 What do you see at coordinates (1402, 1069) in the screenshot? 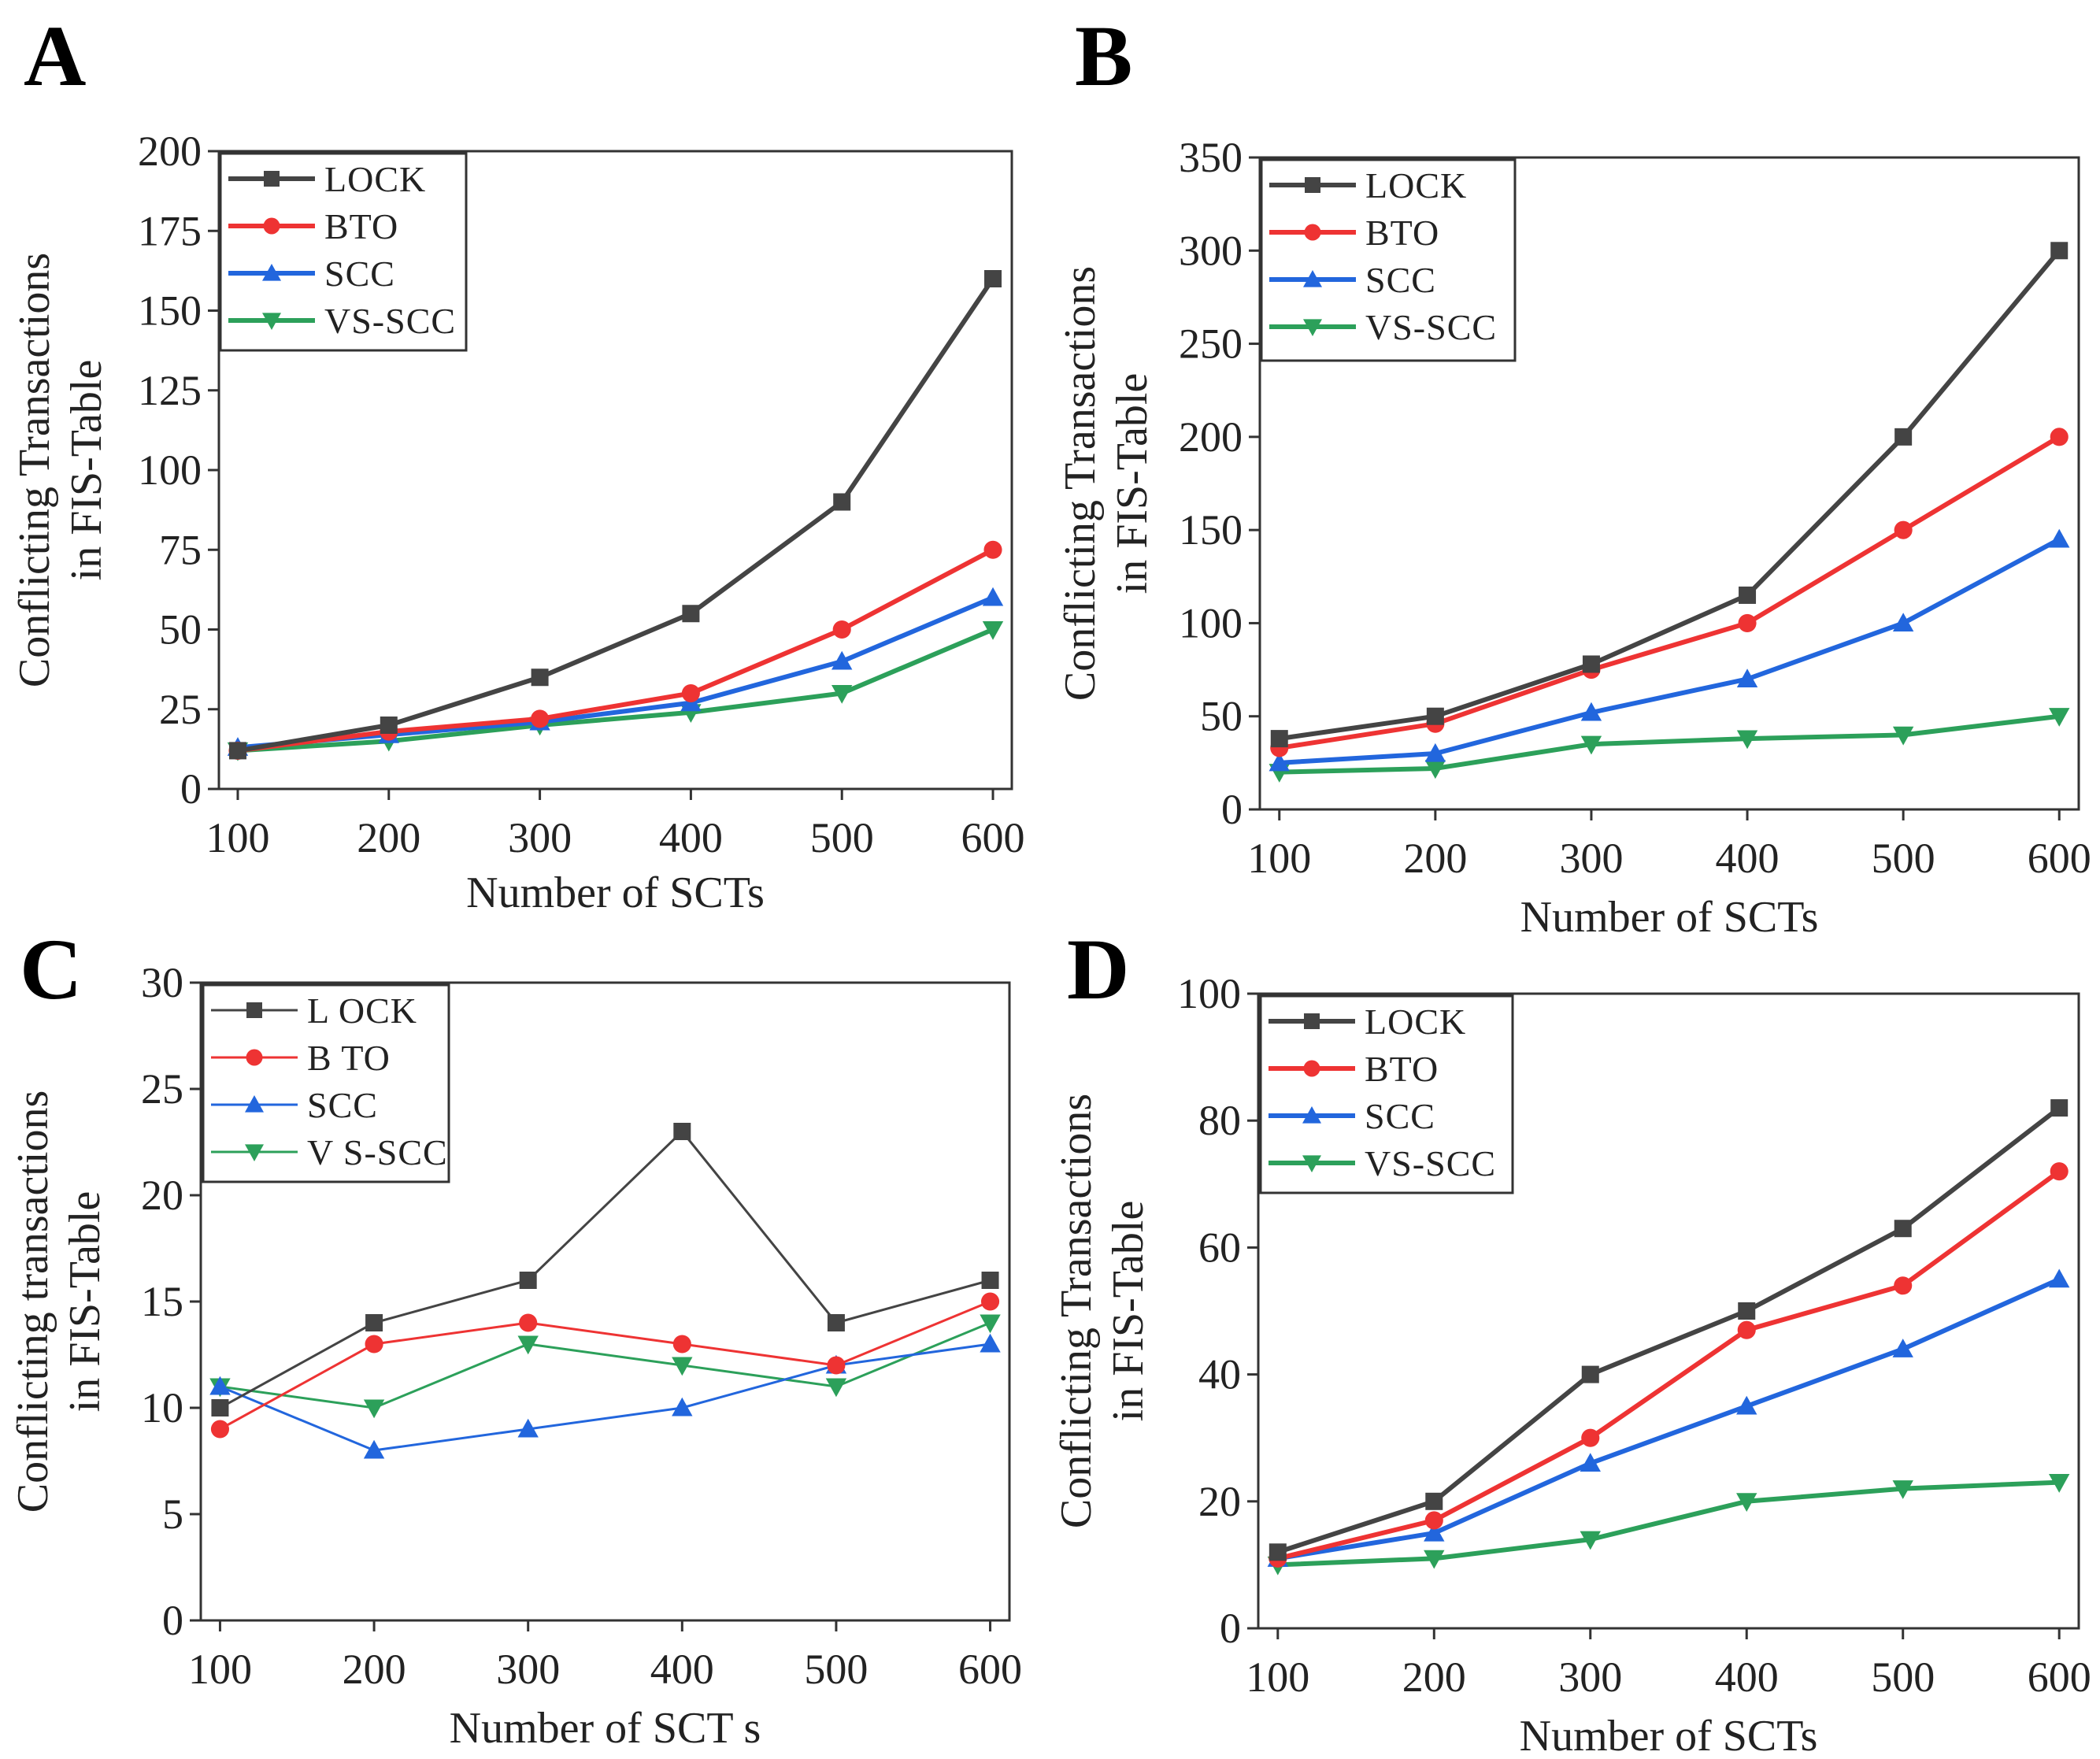
I see `legend-label: BTO` at bounding box center [1402, 1069].